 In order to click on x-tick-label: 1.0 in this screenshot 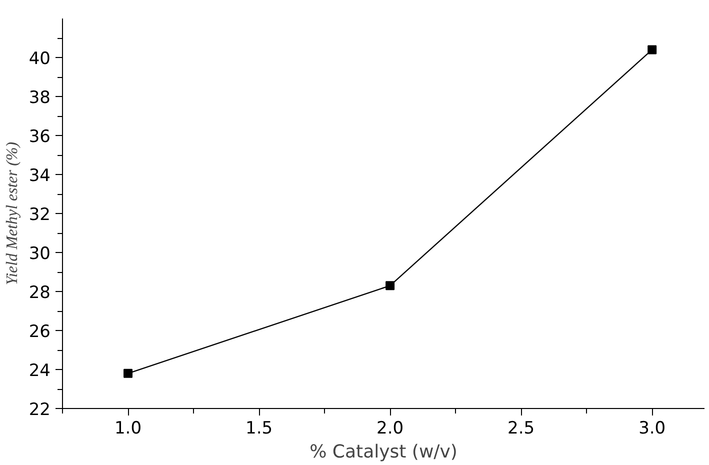, I will do `click(128, 428)`.